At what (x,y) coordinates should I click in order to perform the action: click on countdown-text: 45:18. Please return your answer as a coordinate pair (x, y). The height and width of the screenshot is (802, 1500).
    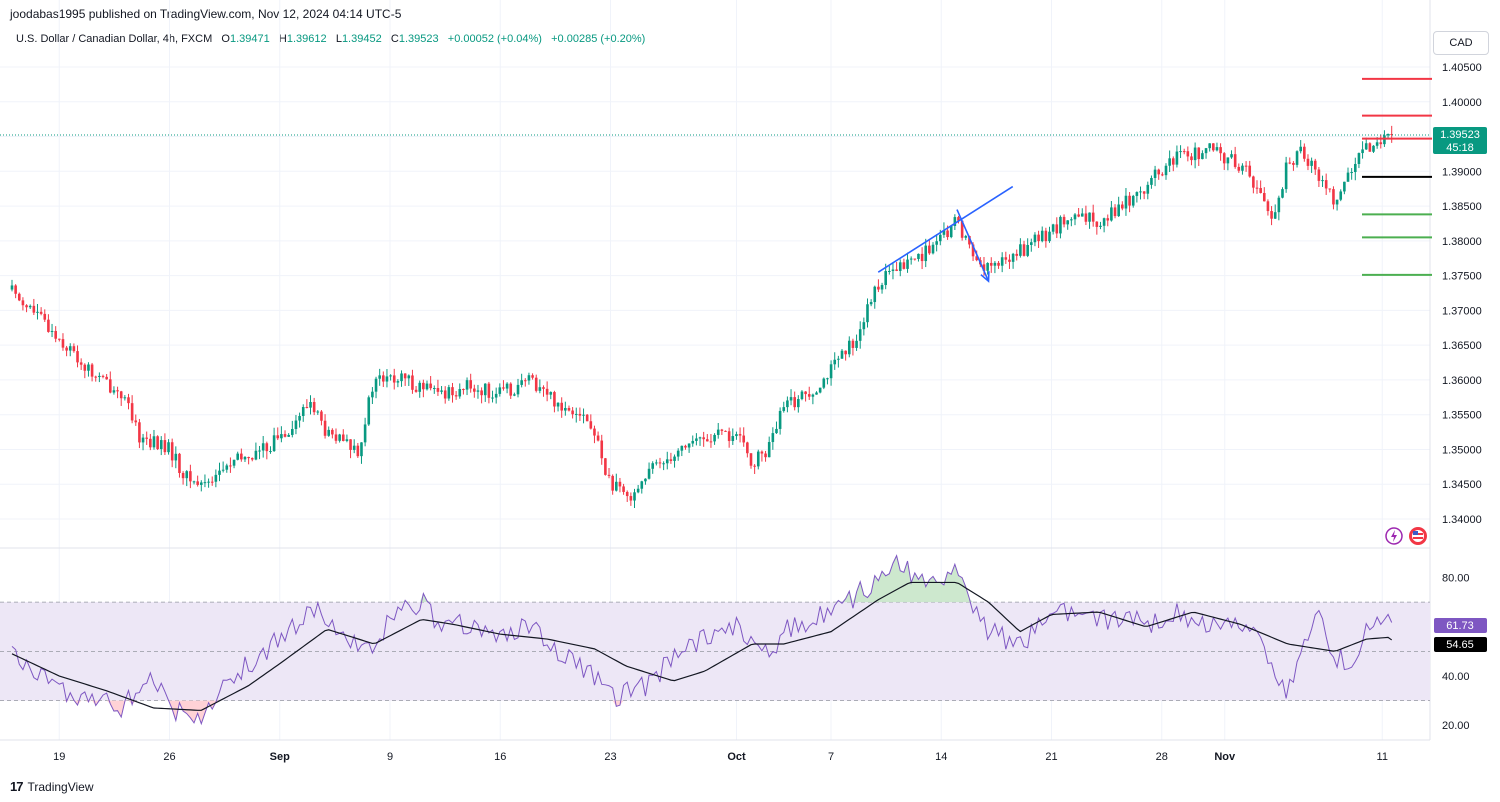
    Looking at the image, I should click on (1460, 148).